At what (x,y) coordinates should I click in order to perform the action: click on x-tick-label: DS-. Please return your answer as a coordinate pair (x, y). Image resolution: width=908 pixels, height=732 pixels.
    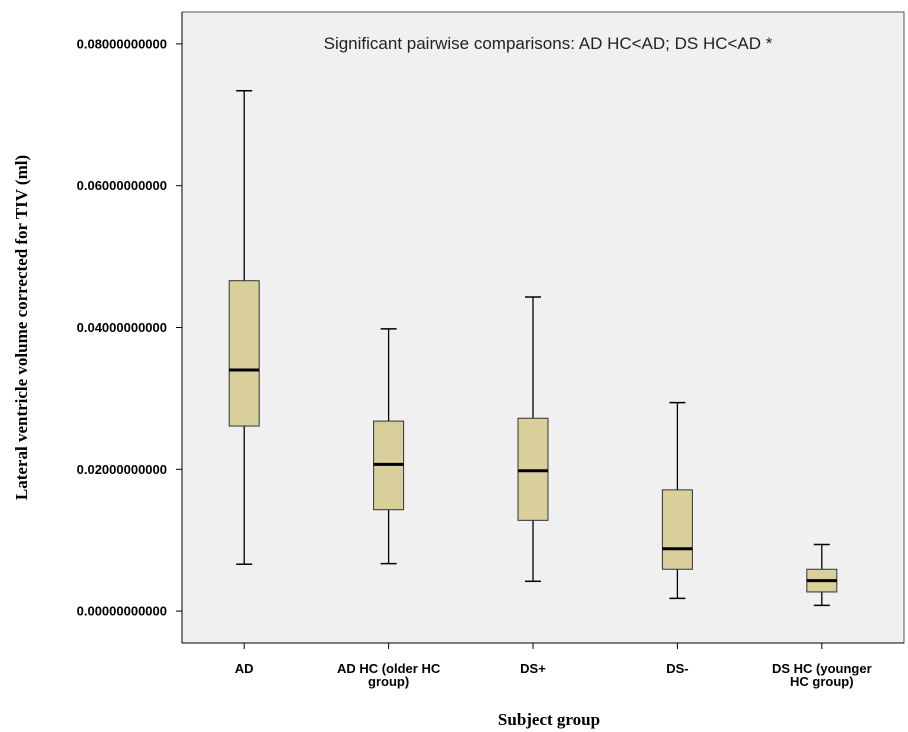
    Looking at the image, I should click on (677, 668).